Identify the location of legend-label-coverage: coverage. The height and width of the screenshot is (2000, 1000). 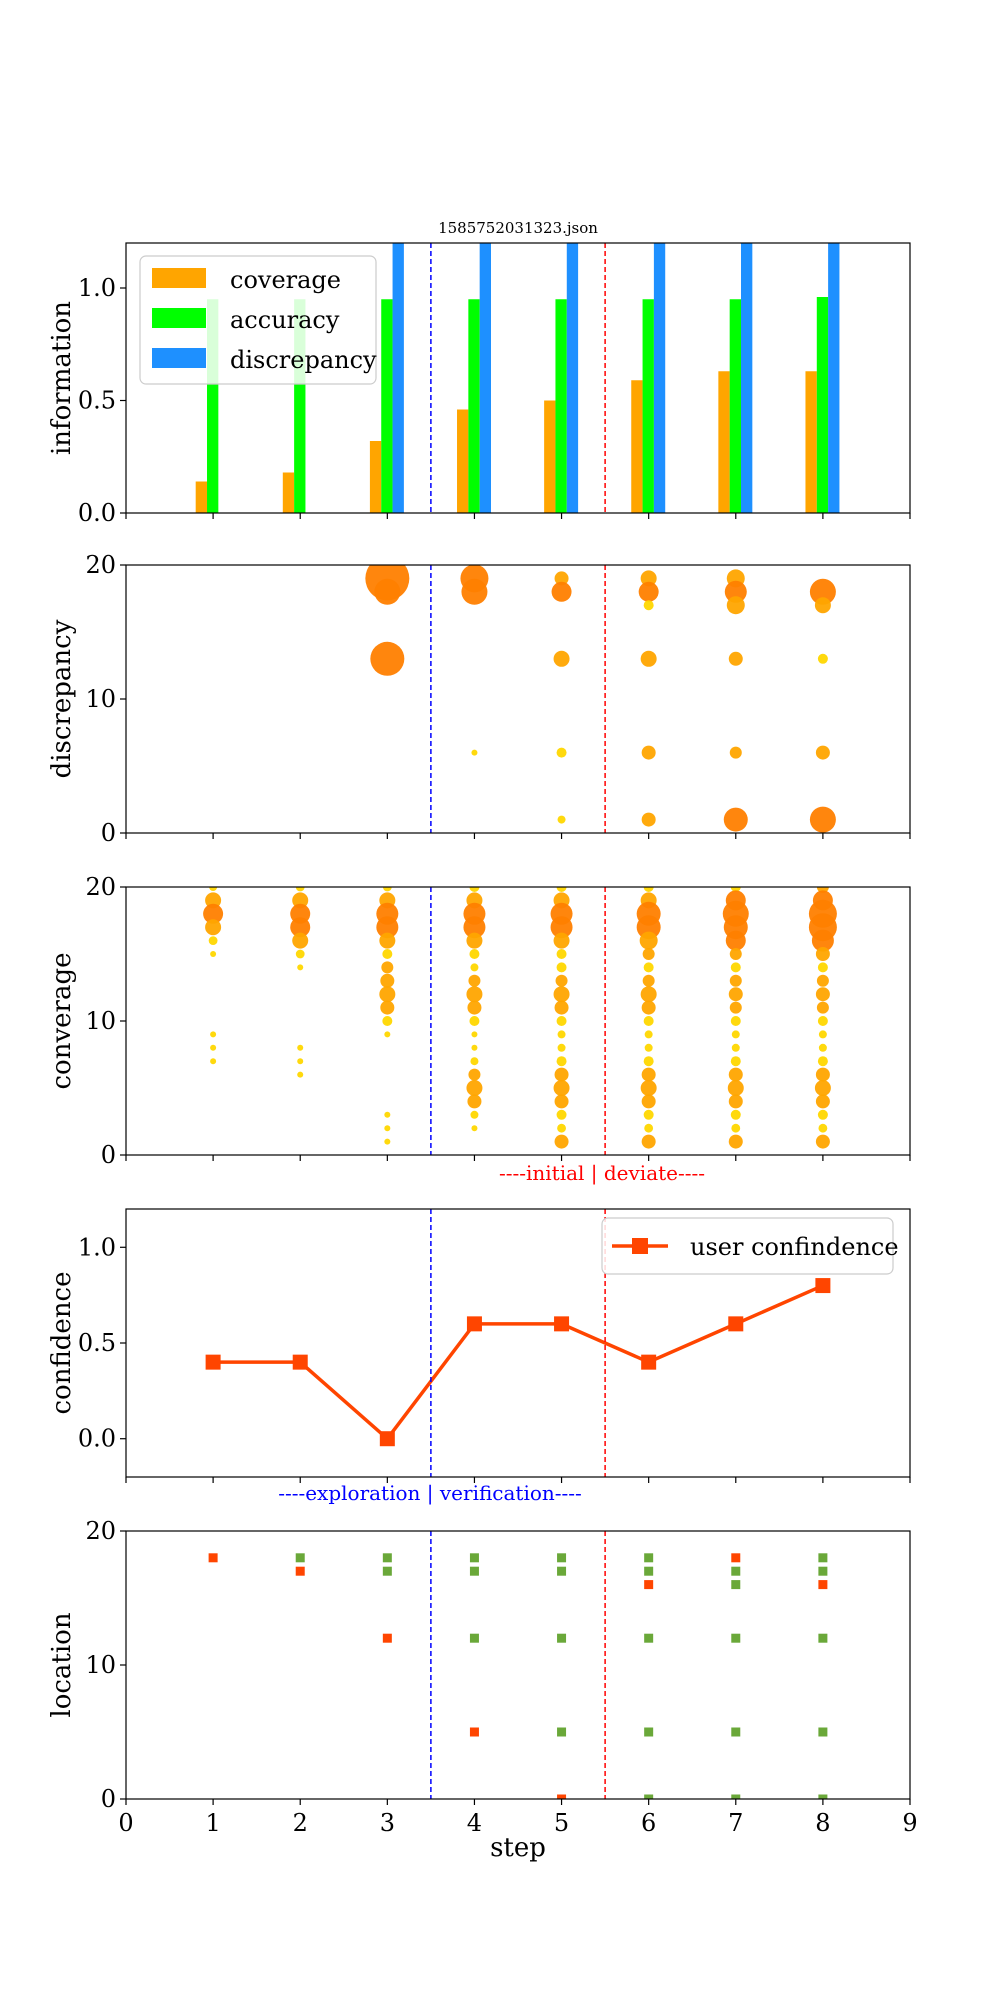
(285, 280).